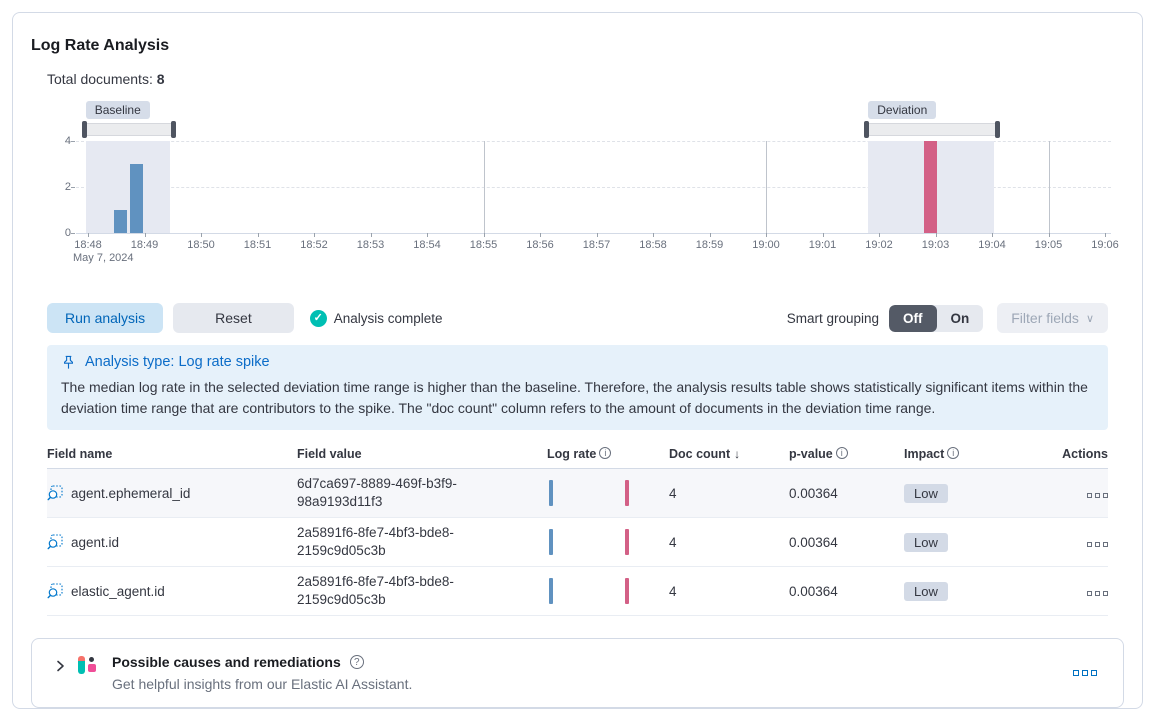 This screenshot has width=1155, height=719. Describe the element at coordinates (1085, 673) in the screenshot. I see `boxes-horizontal-icon` at that location.